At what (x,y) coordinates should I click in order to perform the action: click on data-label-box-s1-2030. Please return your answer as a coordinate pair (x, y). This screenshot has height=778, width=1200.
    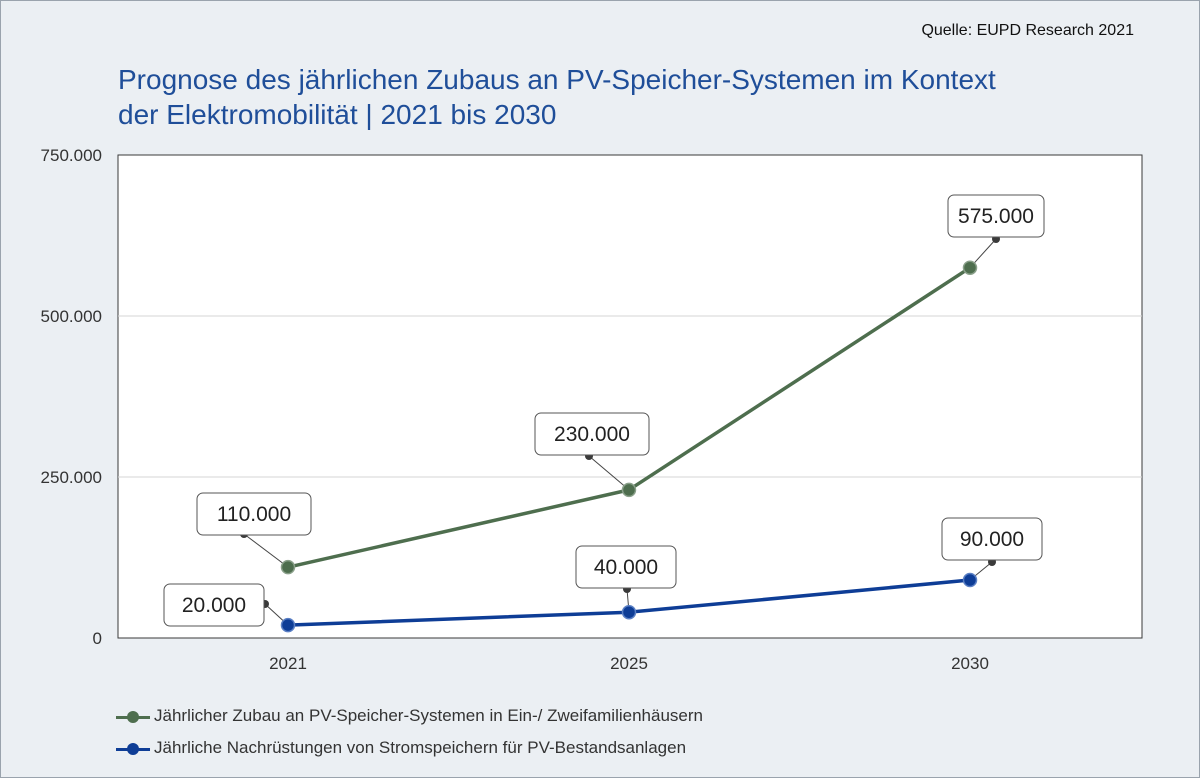
    Looking at the image, I should click on (996, 216).